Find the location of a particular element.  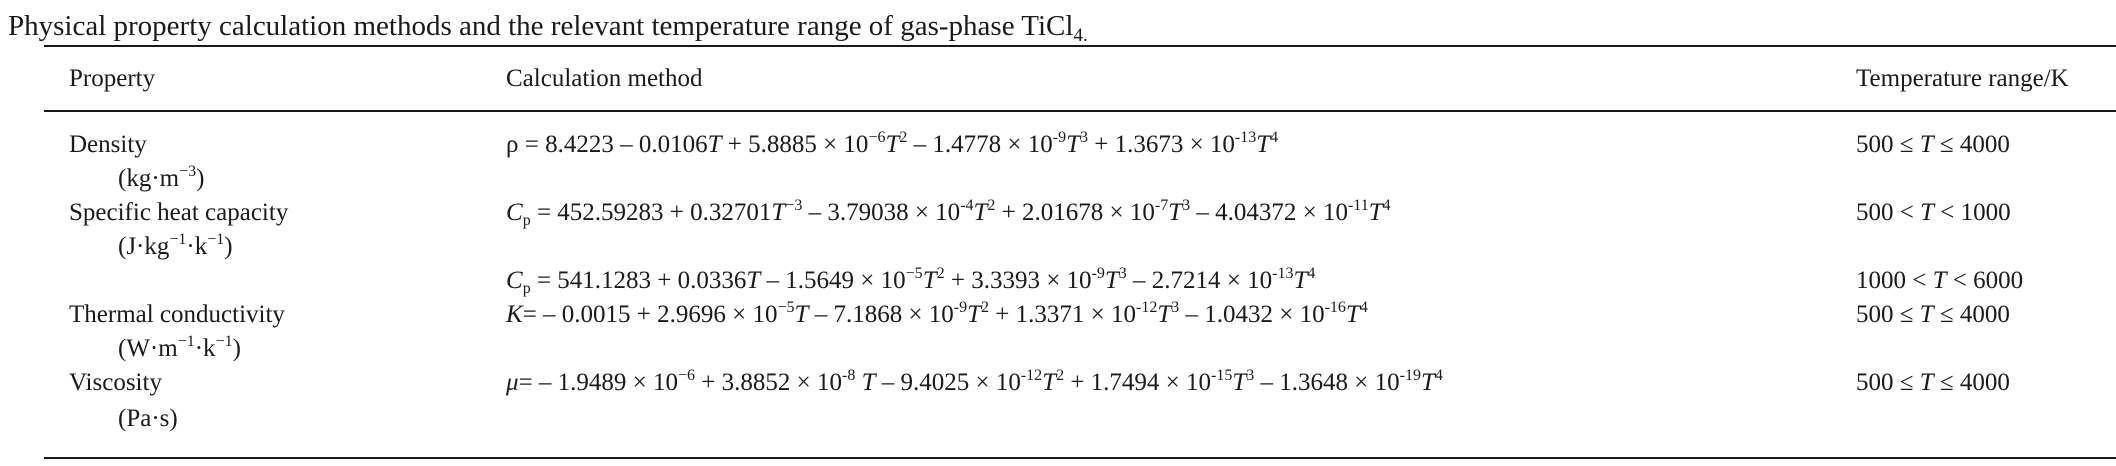

unit-thermal-conductivity: (W·m−1·k−1) is located at coordinates (179, 349).